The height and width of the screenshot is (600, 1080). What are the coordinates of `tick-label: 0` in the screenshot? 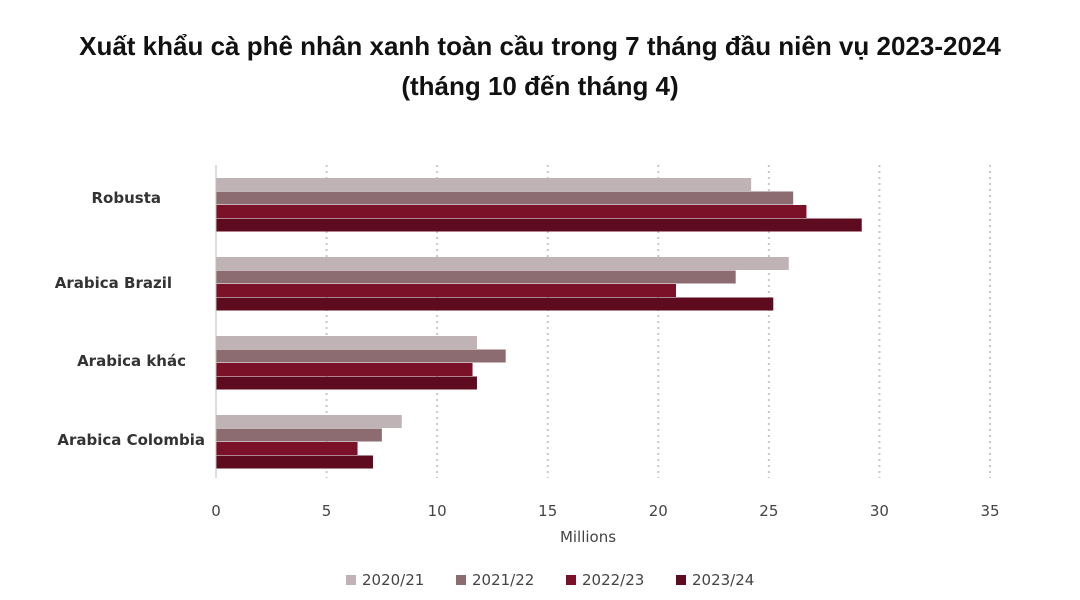 It's located at (216, 511).